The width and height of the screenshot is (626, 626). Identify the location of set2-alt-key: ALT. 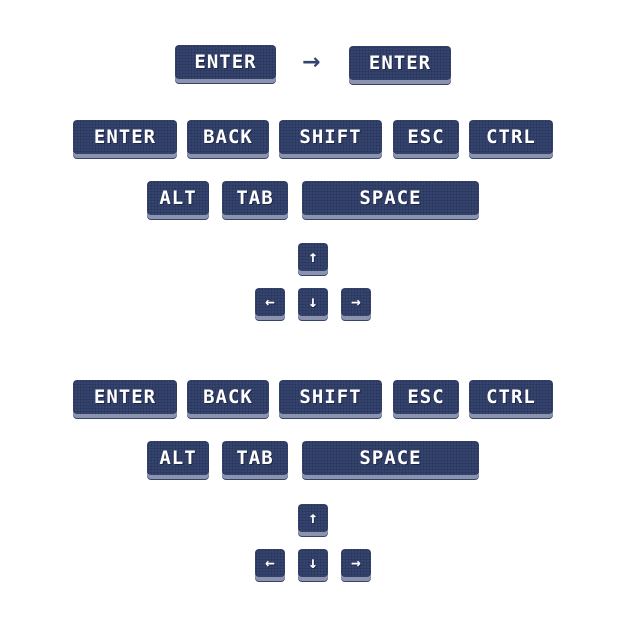
(178, 458).